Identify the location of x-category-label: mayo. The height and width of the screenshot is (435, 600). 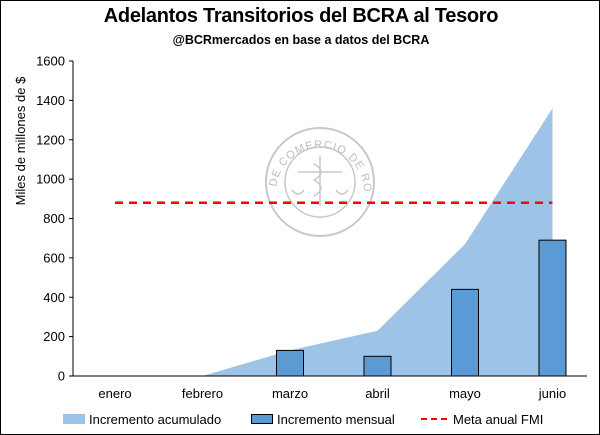
(465, 393).